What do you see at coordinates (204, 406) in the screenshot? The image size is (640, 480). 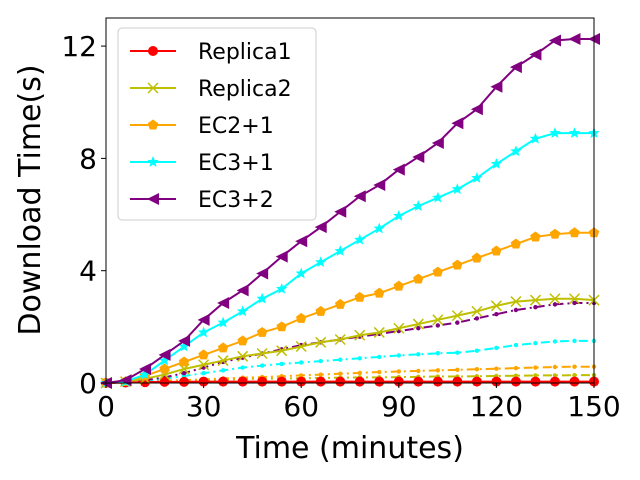 I see `x-tick-label: 30` at bounding box center [204, 406].